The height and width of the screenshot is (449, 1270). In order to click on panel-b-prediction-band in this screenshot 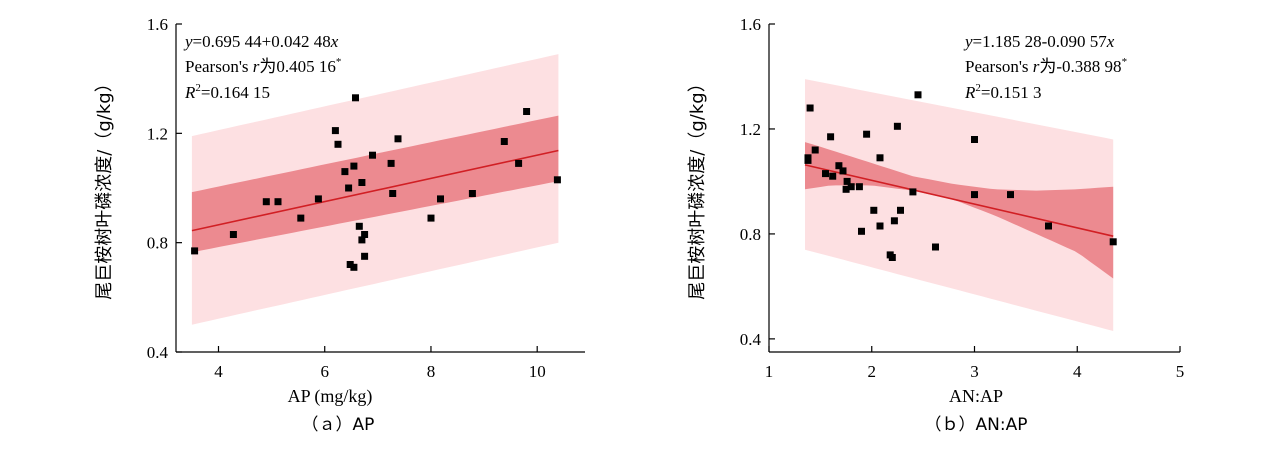, I will do `click(959, 205)`.